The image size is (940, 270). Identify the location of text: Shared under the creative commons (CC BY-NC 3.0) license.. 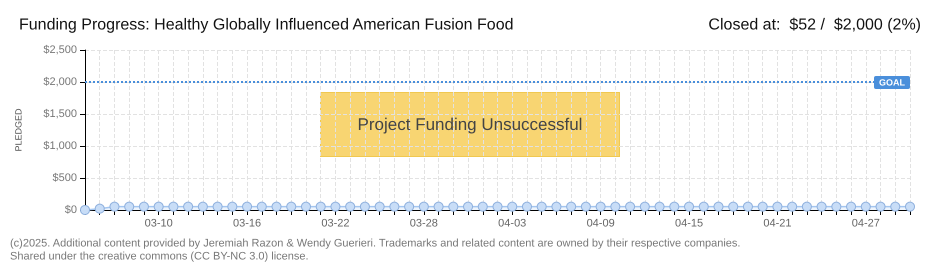
(159, 256).